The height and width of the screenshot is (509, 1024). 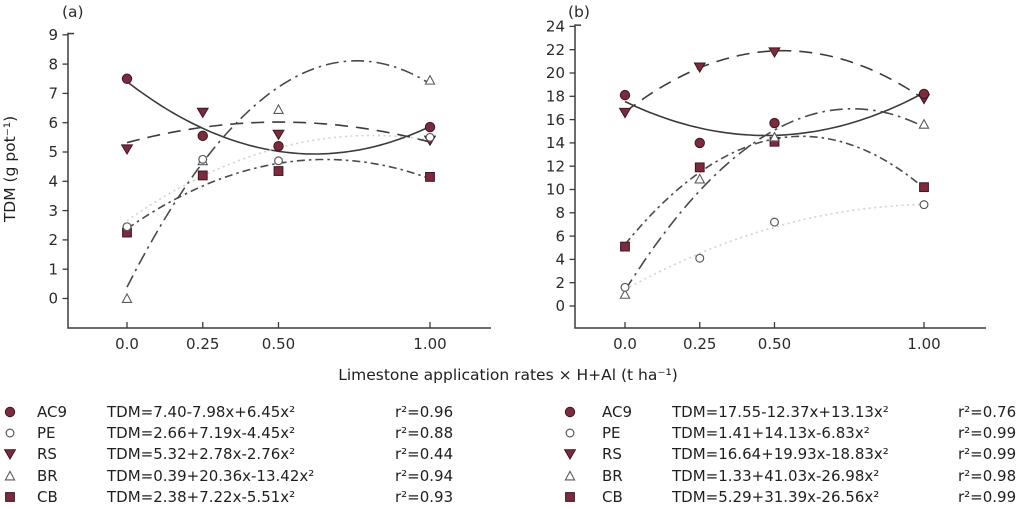 I want to click on series-equation: TDM=5.29+31.39x-26.56x², so click(x=776, y=497).